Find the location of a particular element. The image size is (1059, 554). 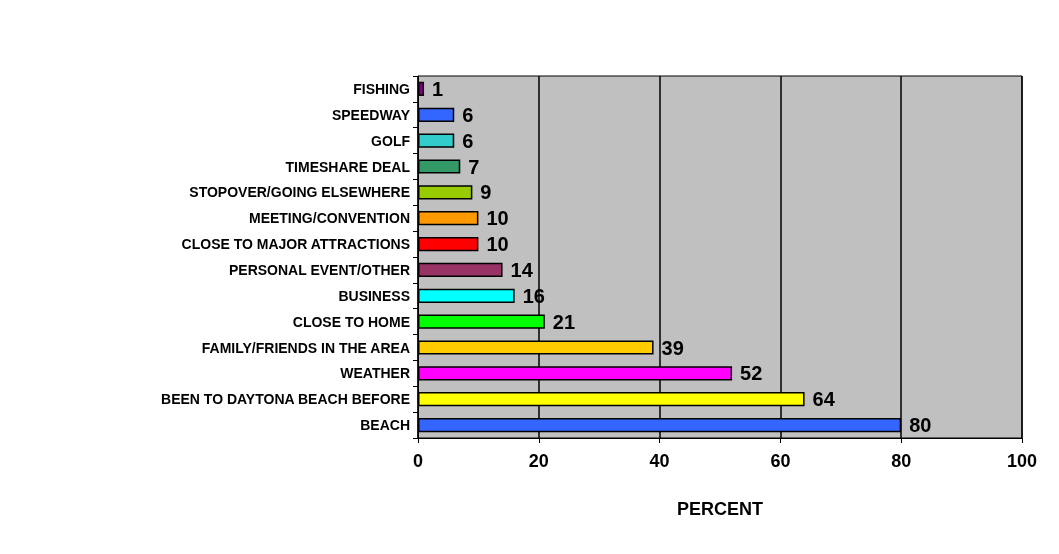

y-tick-label: CLOSE TO HOME is located at coordinates (351, 321).